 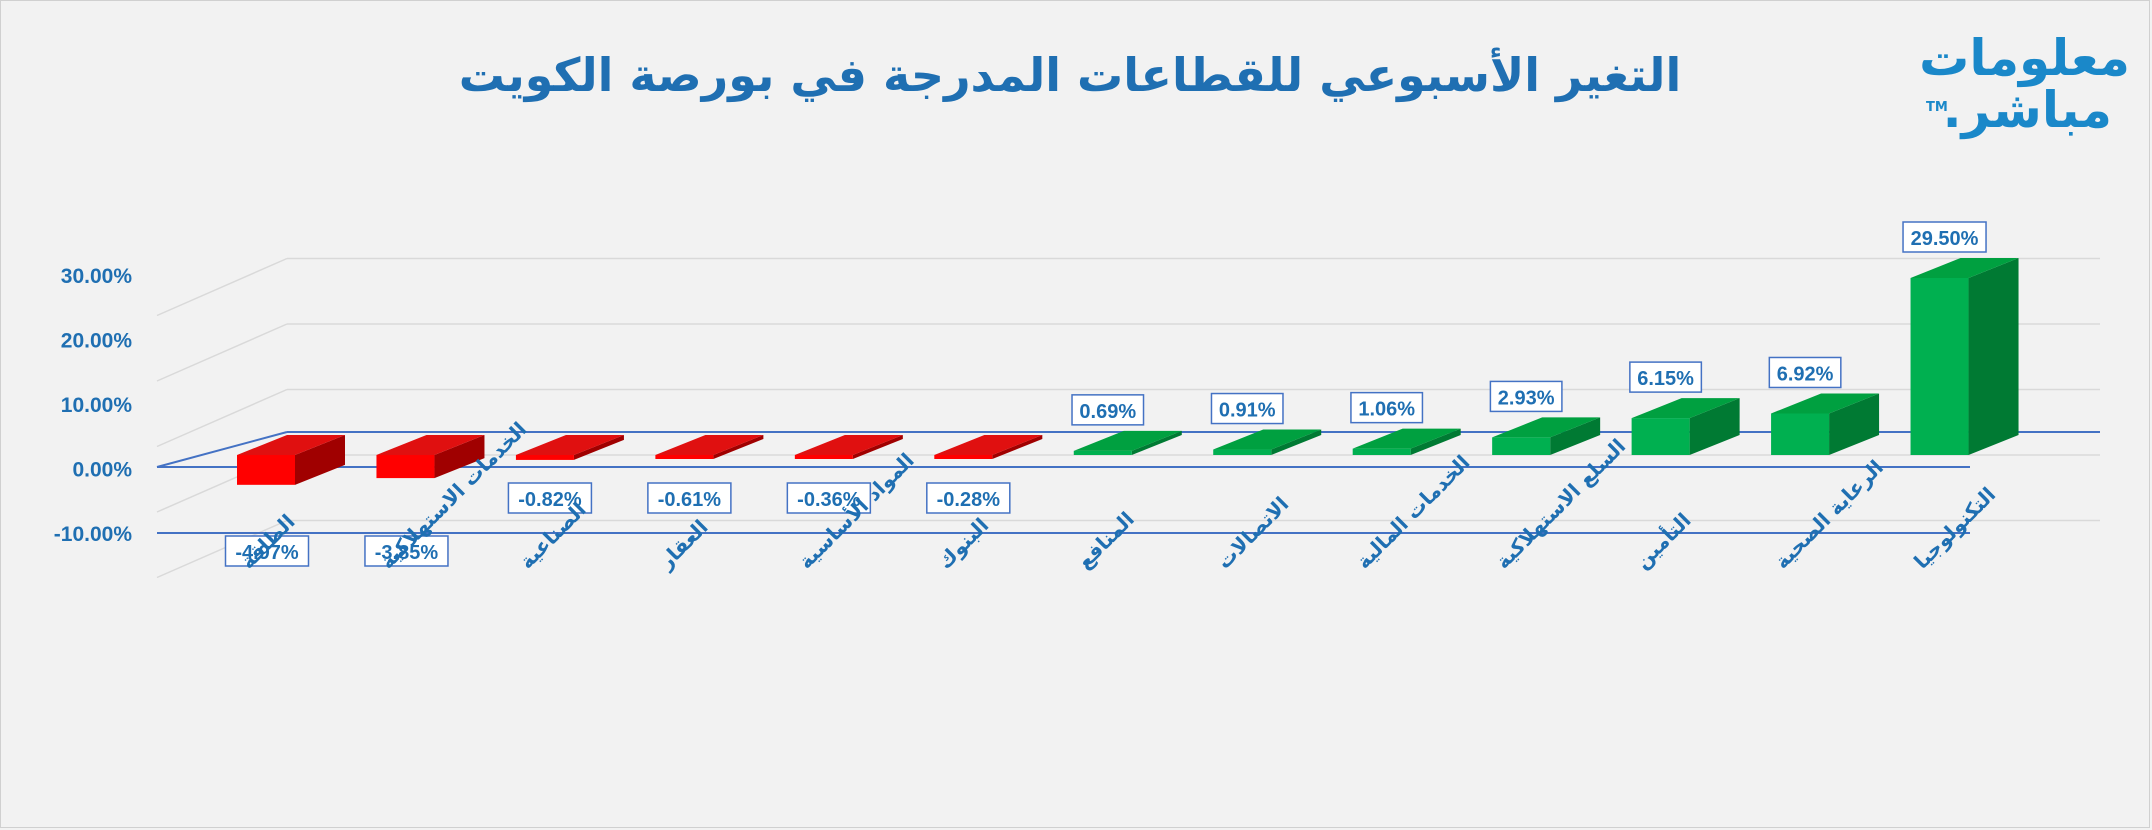 What do you see at coordinates (963, 543) in the screenshot?
I see `category-label: البنوك` at bounding box center [963, 543].